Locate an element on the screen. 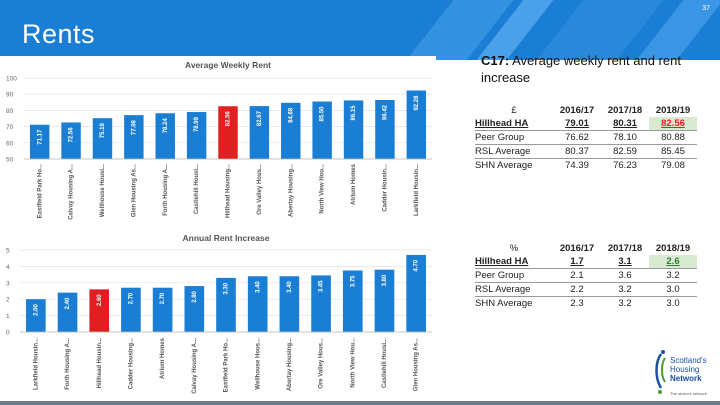 This screenshot has width=720, height=405. table-header-row: % 2016/17 2017/18 2018/19 is located at coordinates (586, 248).